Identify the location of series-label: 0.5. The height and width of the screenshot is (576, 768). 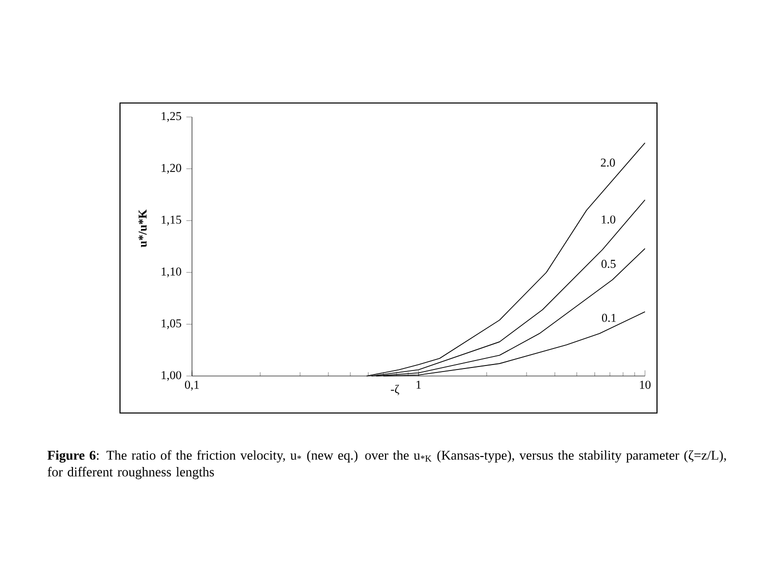
(609, 264).